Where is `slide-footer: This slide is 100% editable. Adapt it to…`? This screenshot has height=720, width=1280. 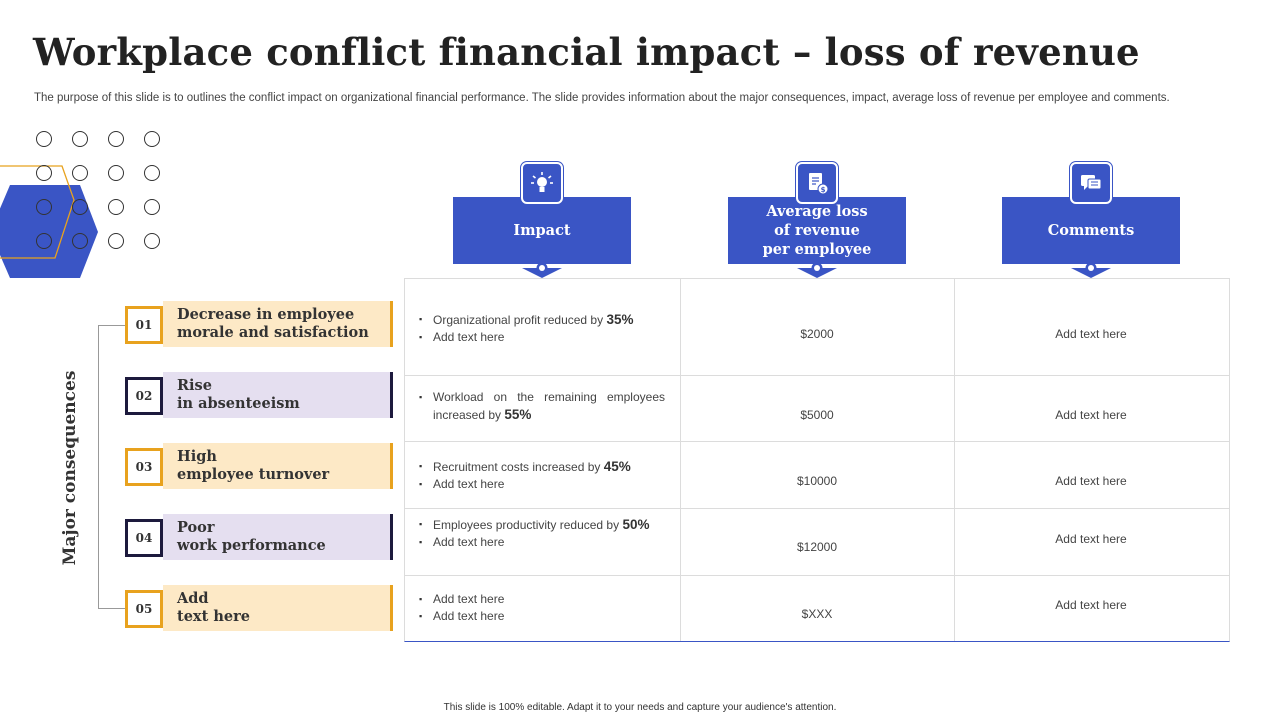
slide-footer: This slide is 100% editable. Adapt it to… is located at coordinates (640, 707).